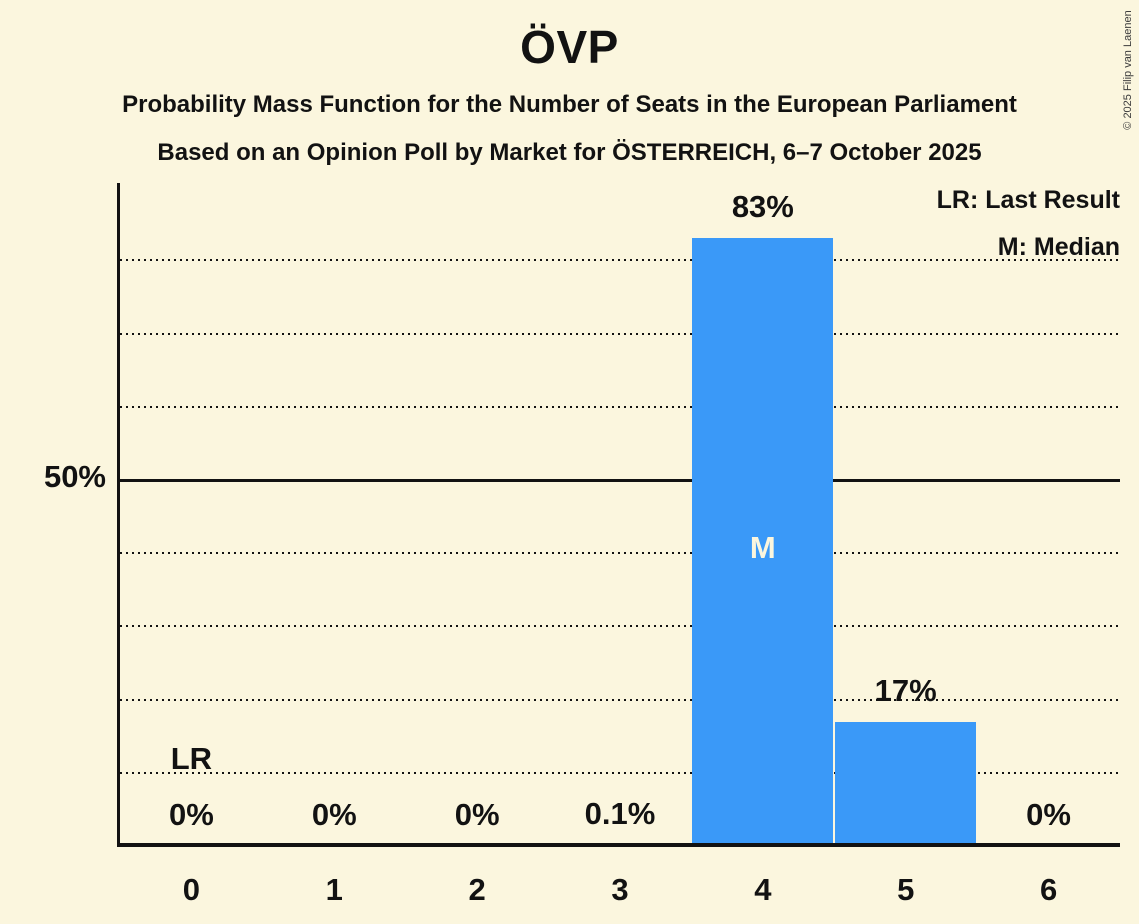 Image resolution: width=1139 pixels, height=924 pixels. What do you see at coordinates (620, 260) in the screenshot?
I see `gridline-80-percent` at bounding box center [620, 260].